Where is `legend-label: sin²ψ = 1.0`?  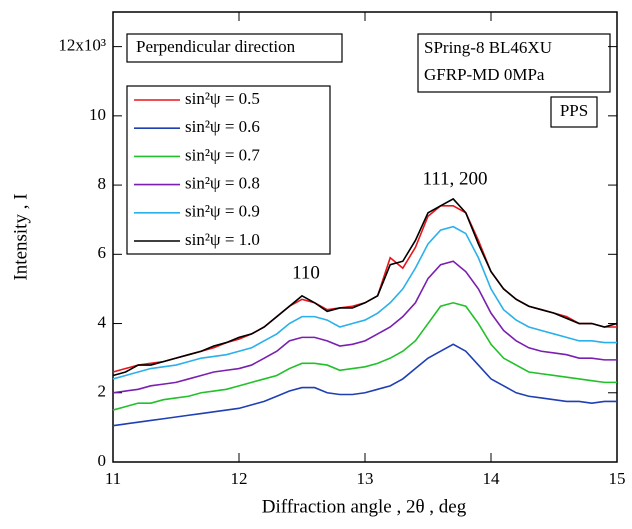
legend-label: sin²ψ = 1.0 is located at coordinates (222, 239).